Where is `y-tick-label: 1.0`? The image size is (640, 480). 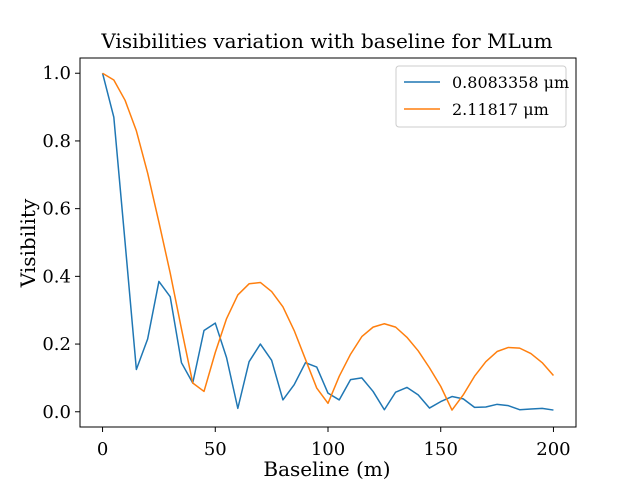
y-tick-label: 1.0 is located at coordinates (56, 73).